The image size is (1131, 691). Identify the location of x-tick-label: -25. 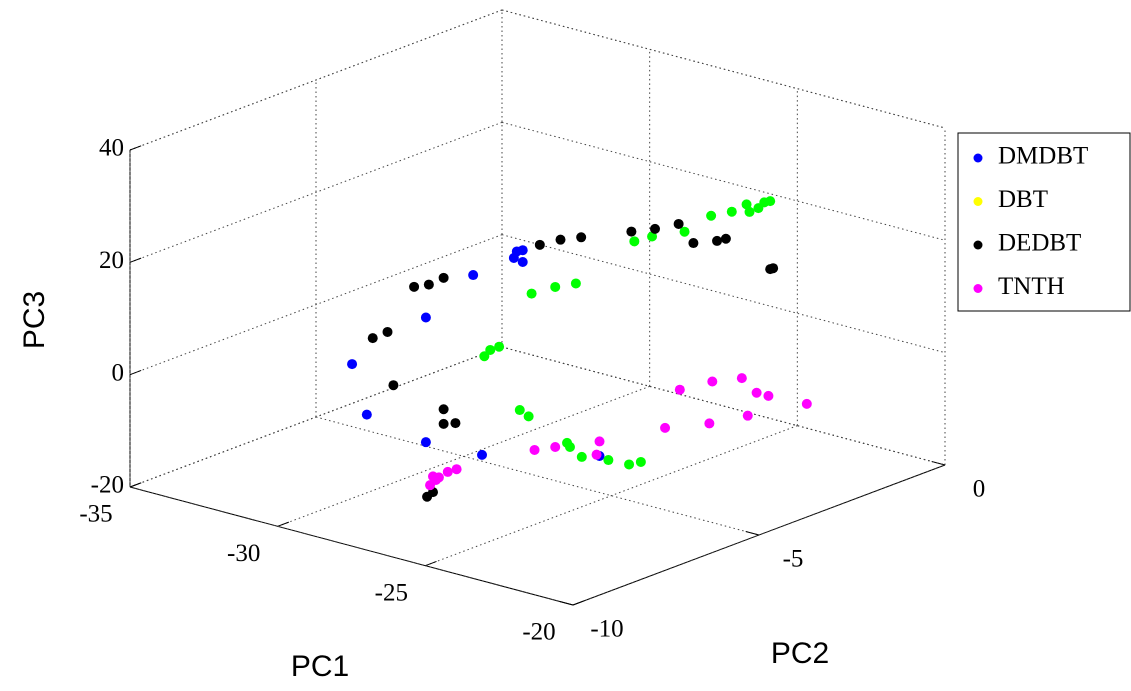
(391, 592).